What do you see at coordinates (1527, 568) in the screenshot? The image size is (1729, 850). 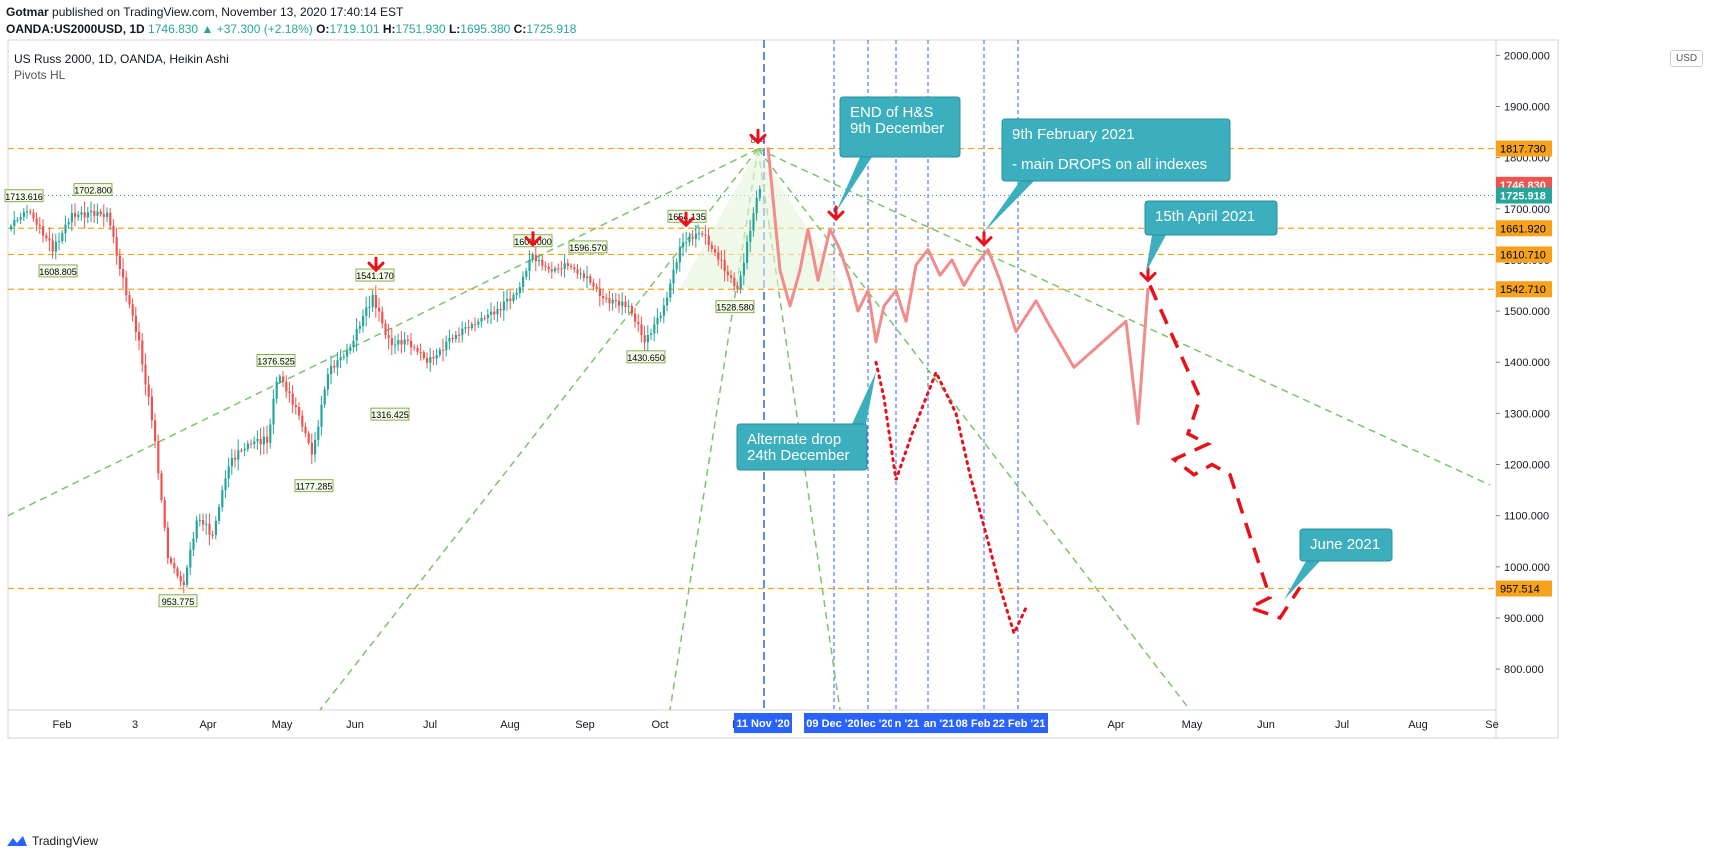 I see `y-tick-label: 1000.000` at bounding box center [1527, 568].